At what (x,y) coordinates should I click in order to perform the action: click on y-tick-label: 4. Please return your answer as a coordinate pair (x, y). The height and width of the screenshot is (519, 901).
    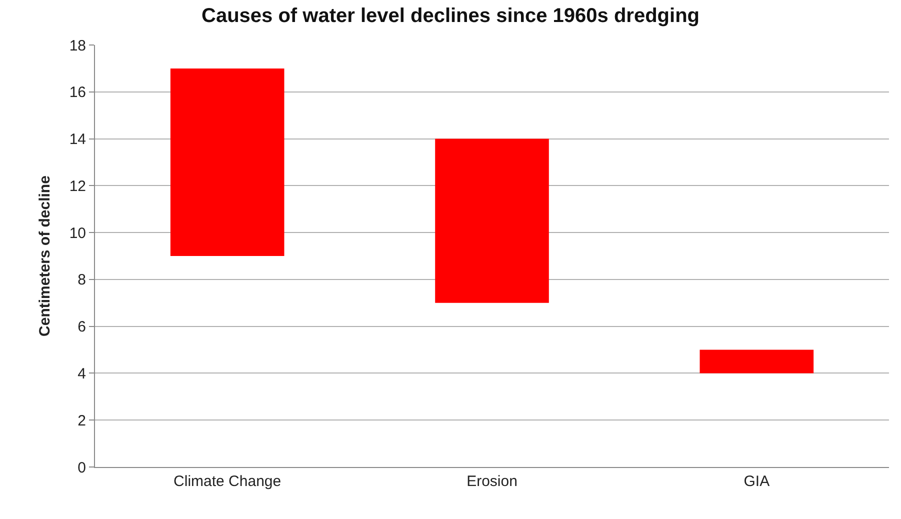
    Looking at the image, I should click on (82, 373).